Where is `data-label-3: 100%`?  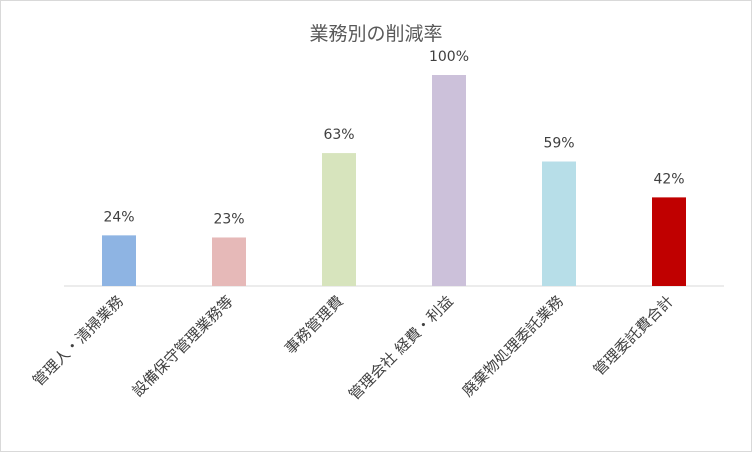
data-label-3: 100% is located at coordinates (449, 57).